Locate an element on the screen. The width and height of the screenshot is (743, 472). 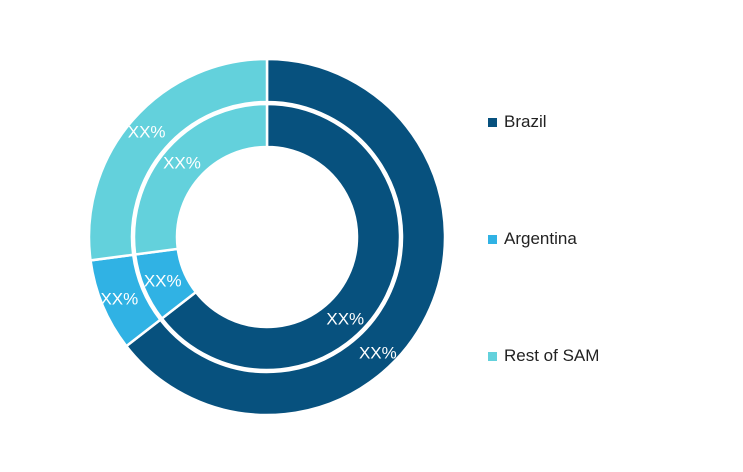
outer-slice-rest-of-sam is located at coordinates (178, 159).